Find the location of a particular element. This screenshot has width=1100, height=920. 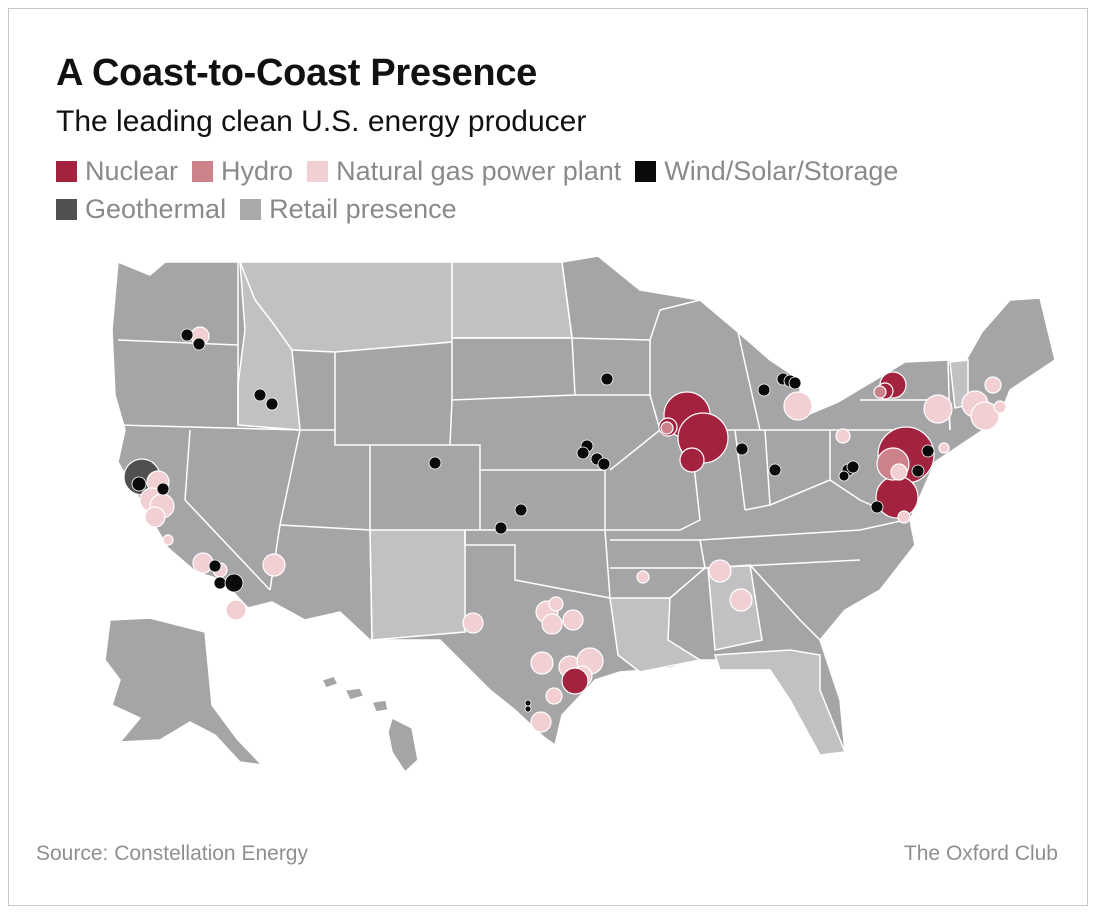

legend-label-hydro: Hydro is located at coordinates (257, 170).